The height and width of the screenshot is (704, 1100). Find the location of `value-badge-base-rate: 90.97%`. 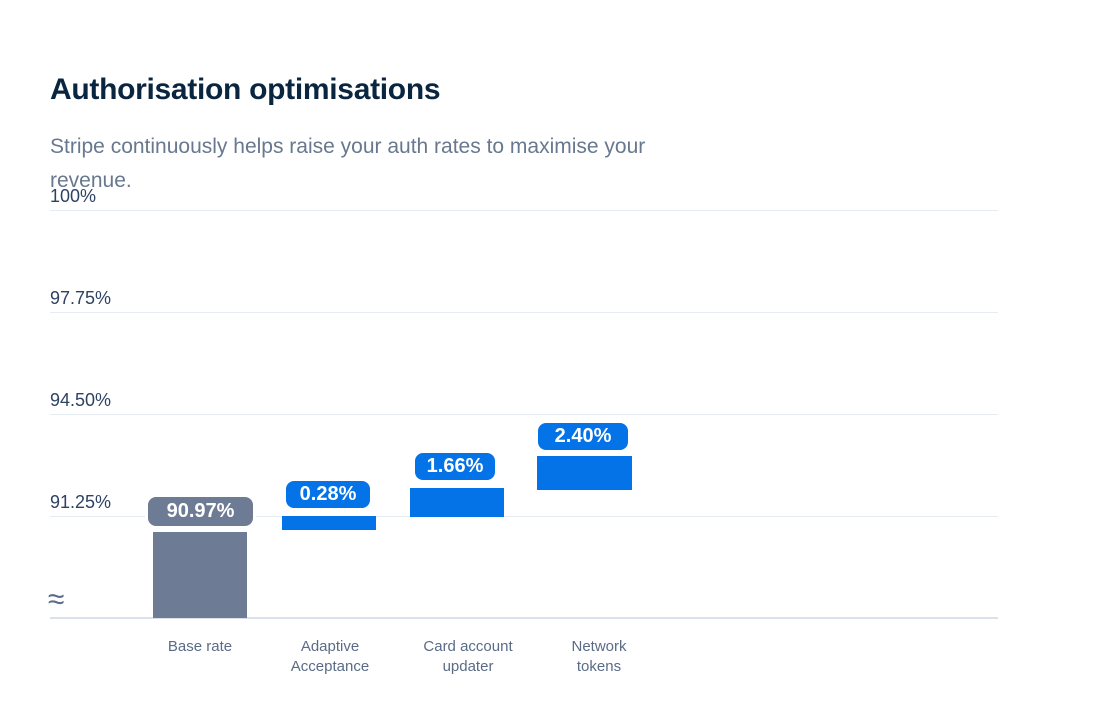

value-badge-base-rate: 90.97% is located at coordinates (200, 511).